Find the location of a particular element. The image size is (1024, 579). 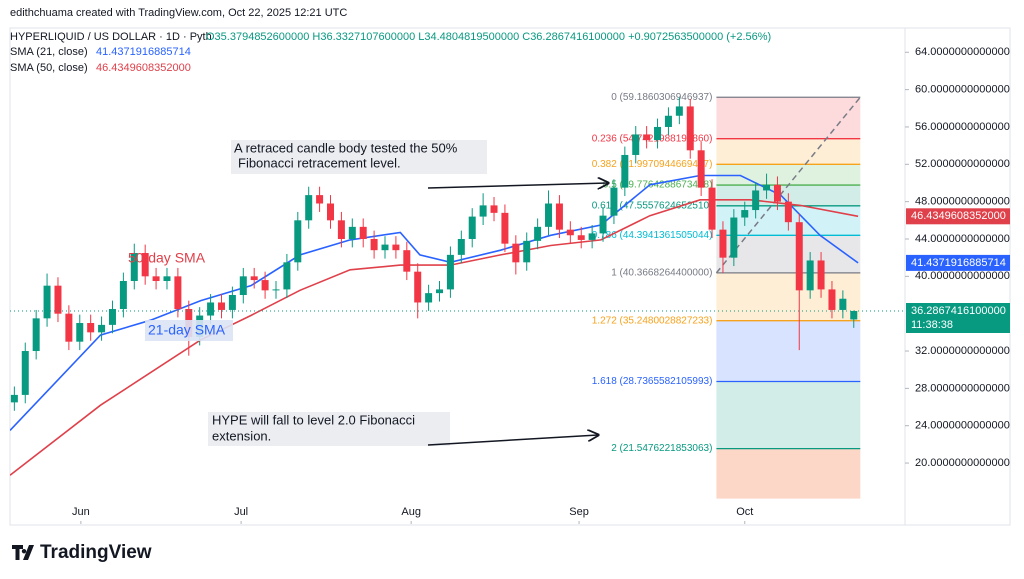

y-tick-label: 24.0000000000000 is located at coordinates (962, 426).